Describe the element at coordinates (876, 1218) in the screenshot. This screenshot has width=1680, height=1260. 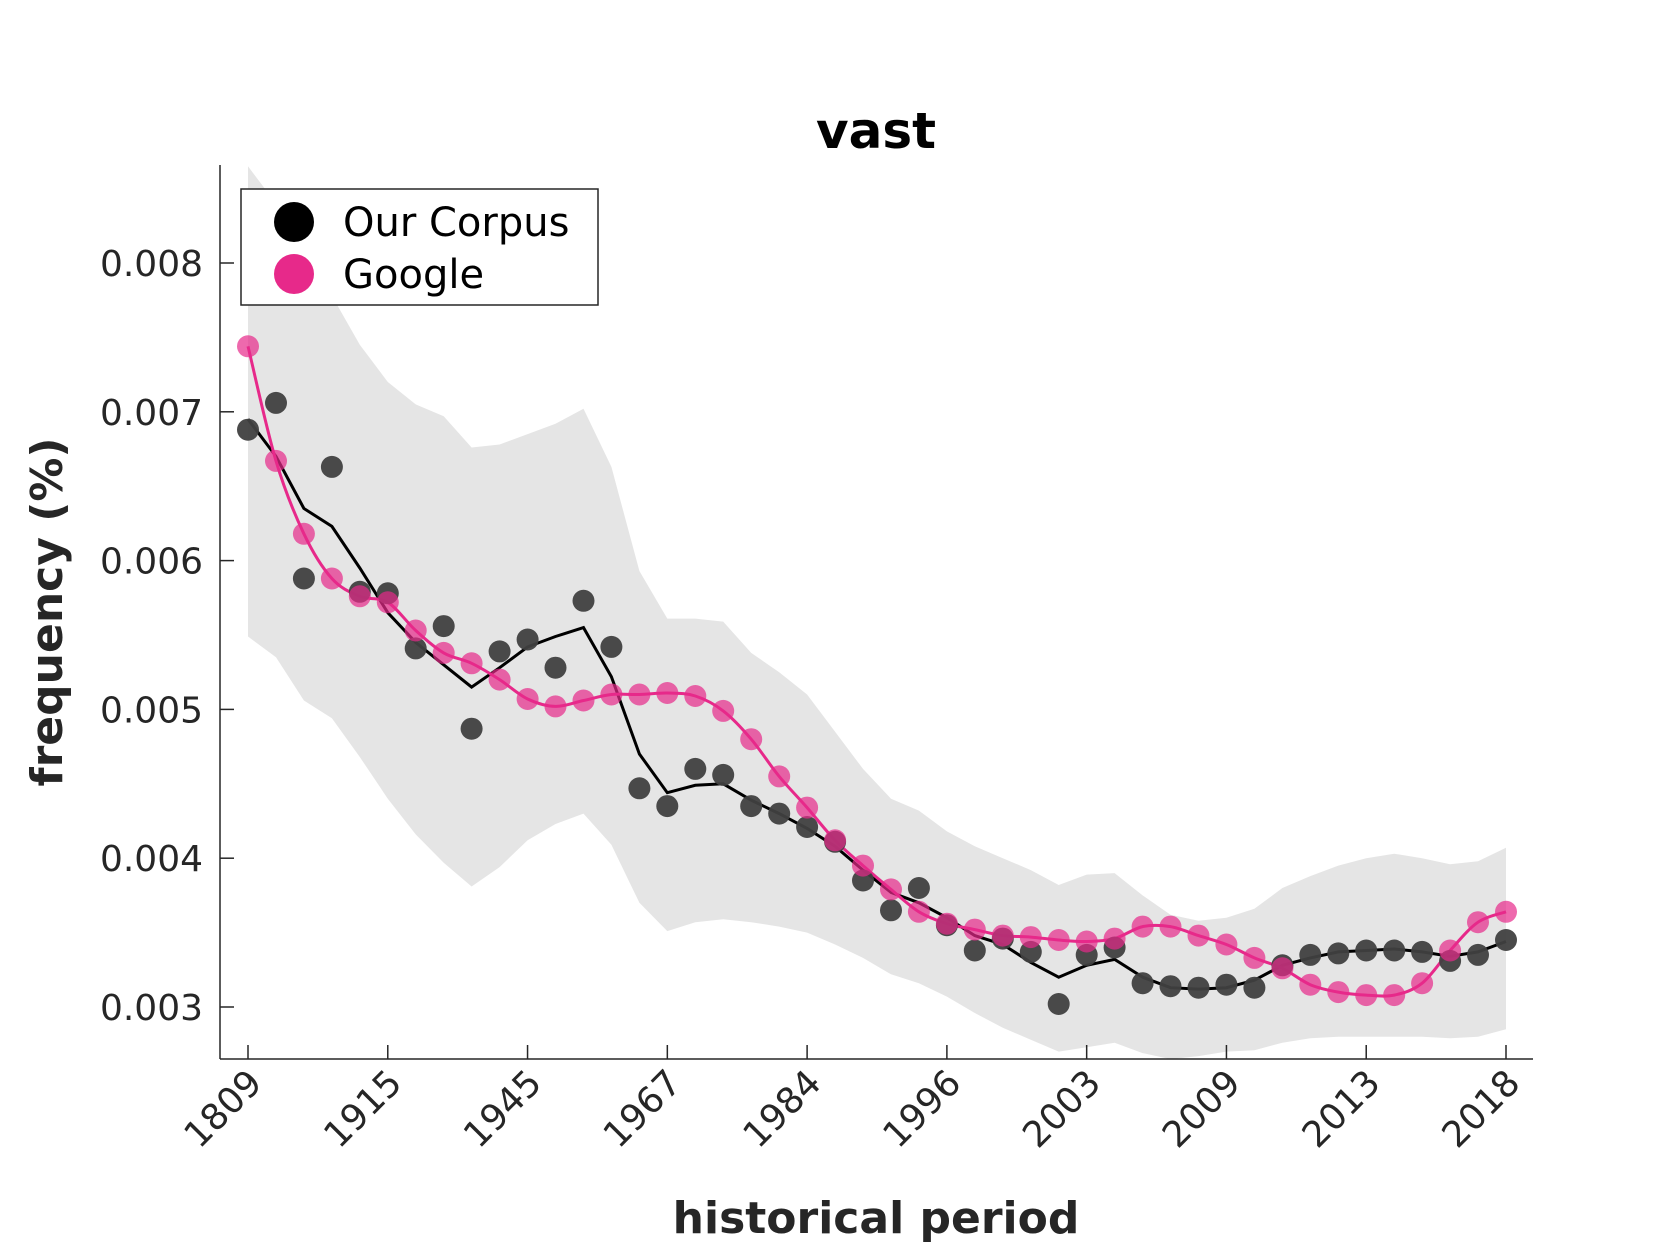
I see `x-axis-label: historical period` at that location.